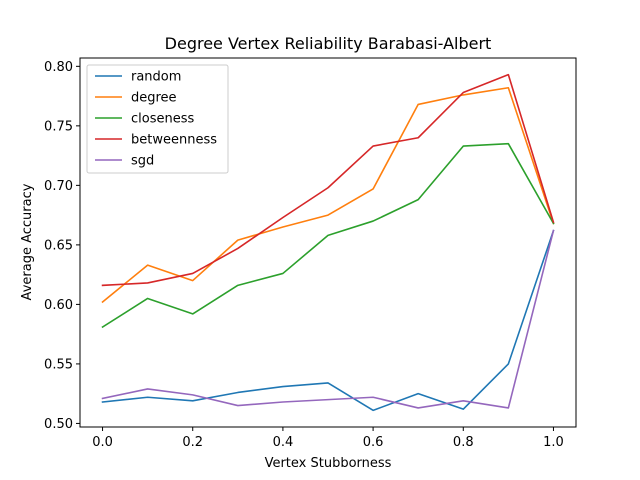 This screenshot has width=640, height=480. What do you see at coordinates (283, 442) in the screenshot?
I see `x-tick-label: 0.4` at bounding box center [283, 442].